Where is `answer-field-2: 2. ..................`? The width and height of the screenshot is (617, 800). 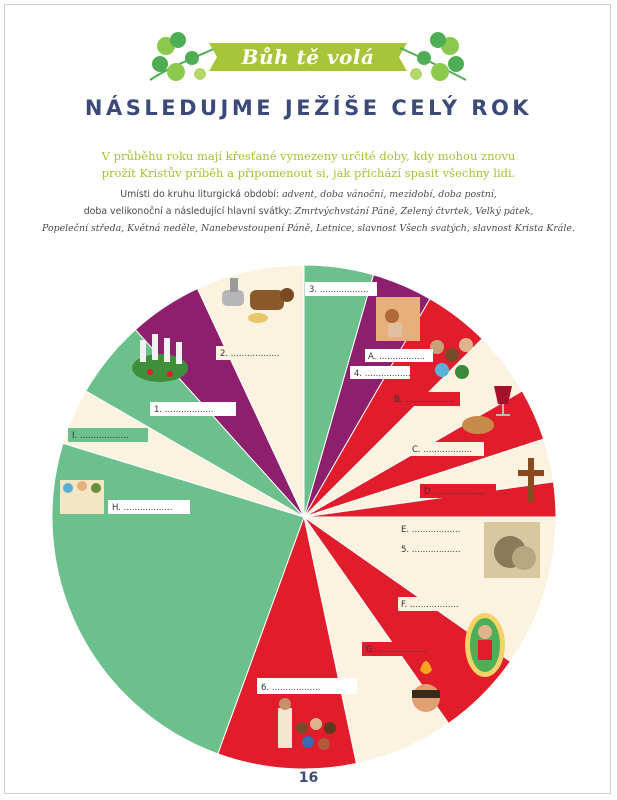
answer-field-2: 2. .................. is located at coordinates (257, 353).